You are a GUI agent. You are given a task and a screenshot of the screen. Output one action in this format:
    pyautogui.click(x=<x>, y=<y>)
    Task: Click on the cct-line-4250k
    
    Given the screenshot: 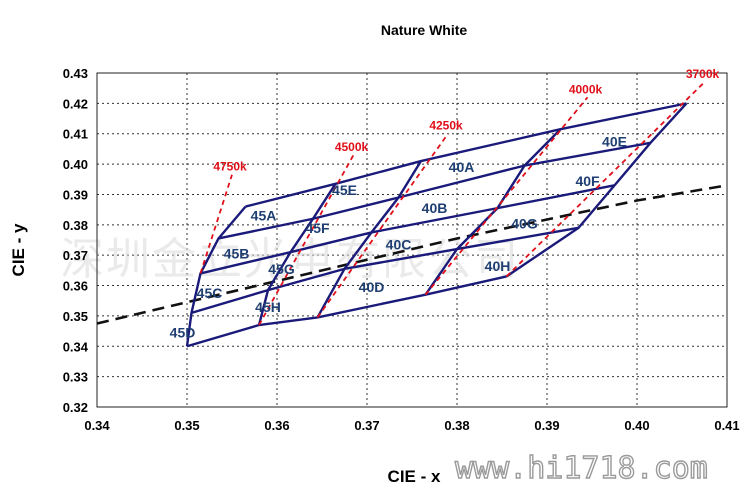 What is the action you would take?
    pyautogui.click(x=382, y=225)
    